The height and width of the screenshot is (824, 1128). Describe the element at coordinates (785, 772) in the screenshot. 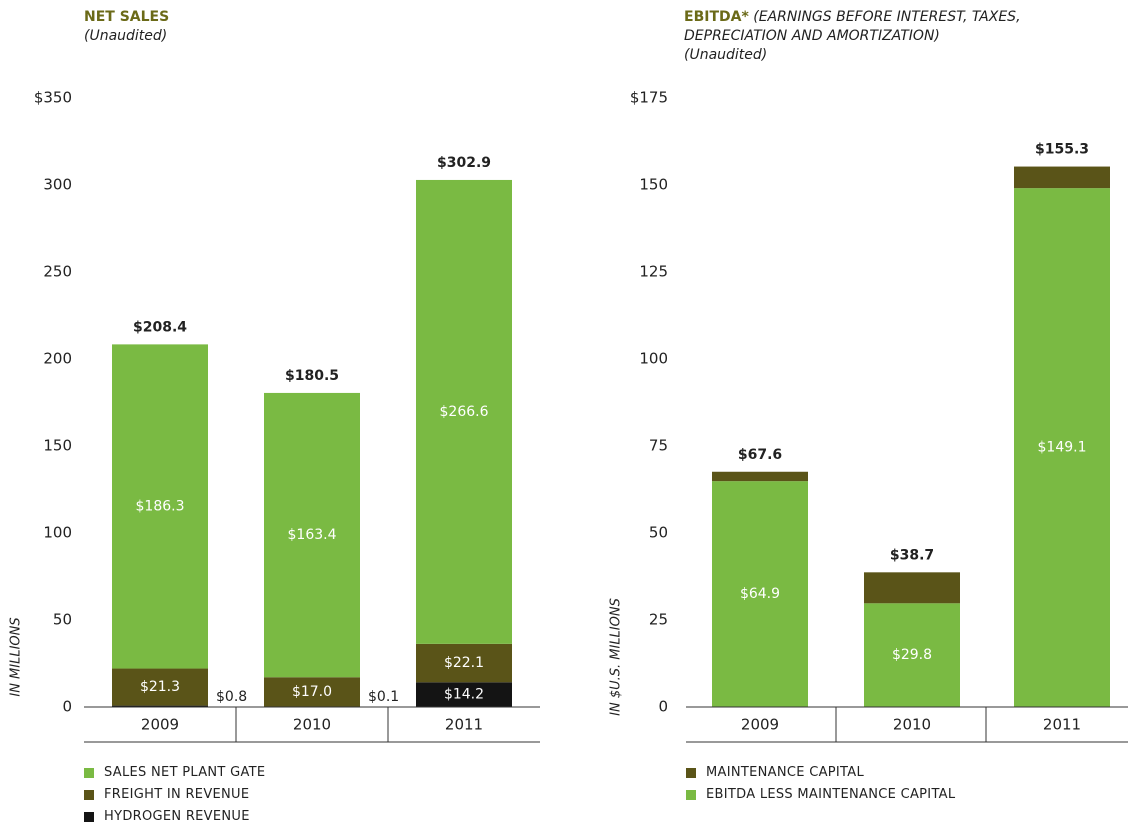

I see `legend-label: MAINTENANCE CAPITAL` at that location.